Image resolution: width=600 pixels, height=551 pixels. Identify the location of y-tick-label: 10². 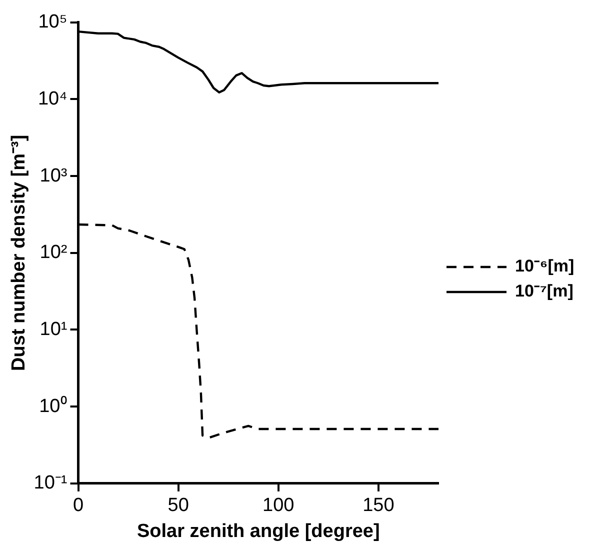
(54, 253).